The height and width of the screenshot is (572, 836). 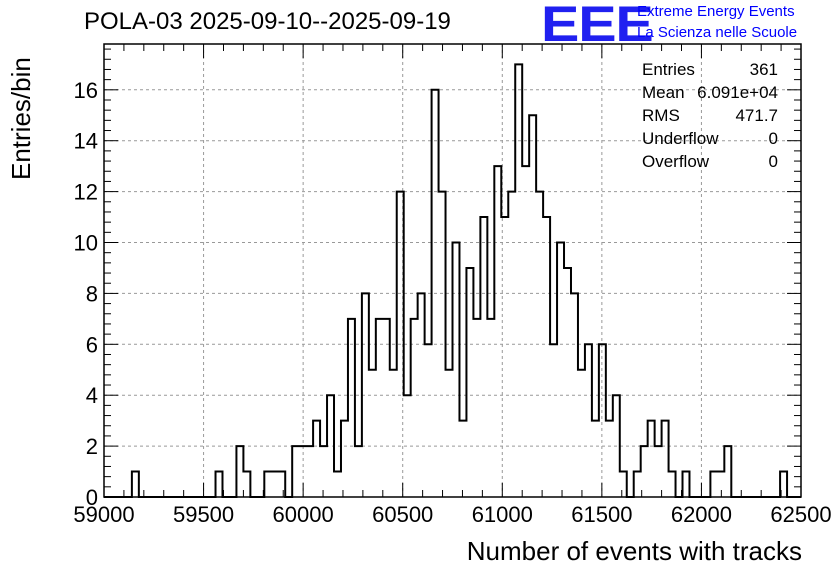 I want to click on stats-row-underflow: Underflow 0, so click(x=710, y=140).